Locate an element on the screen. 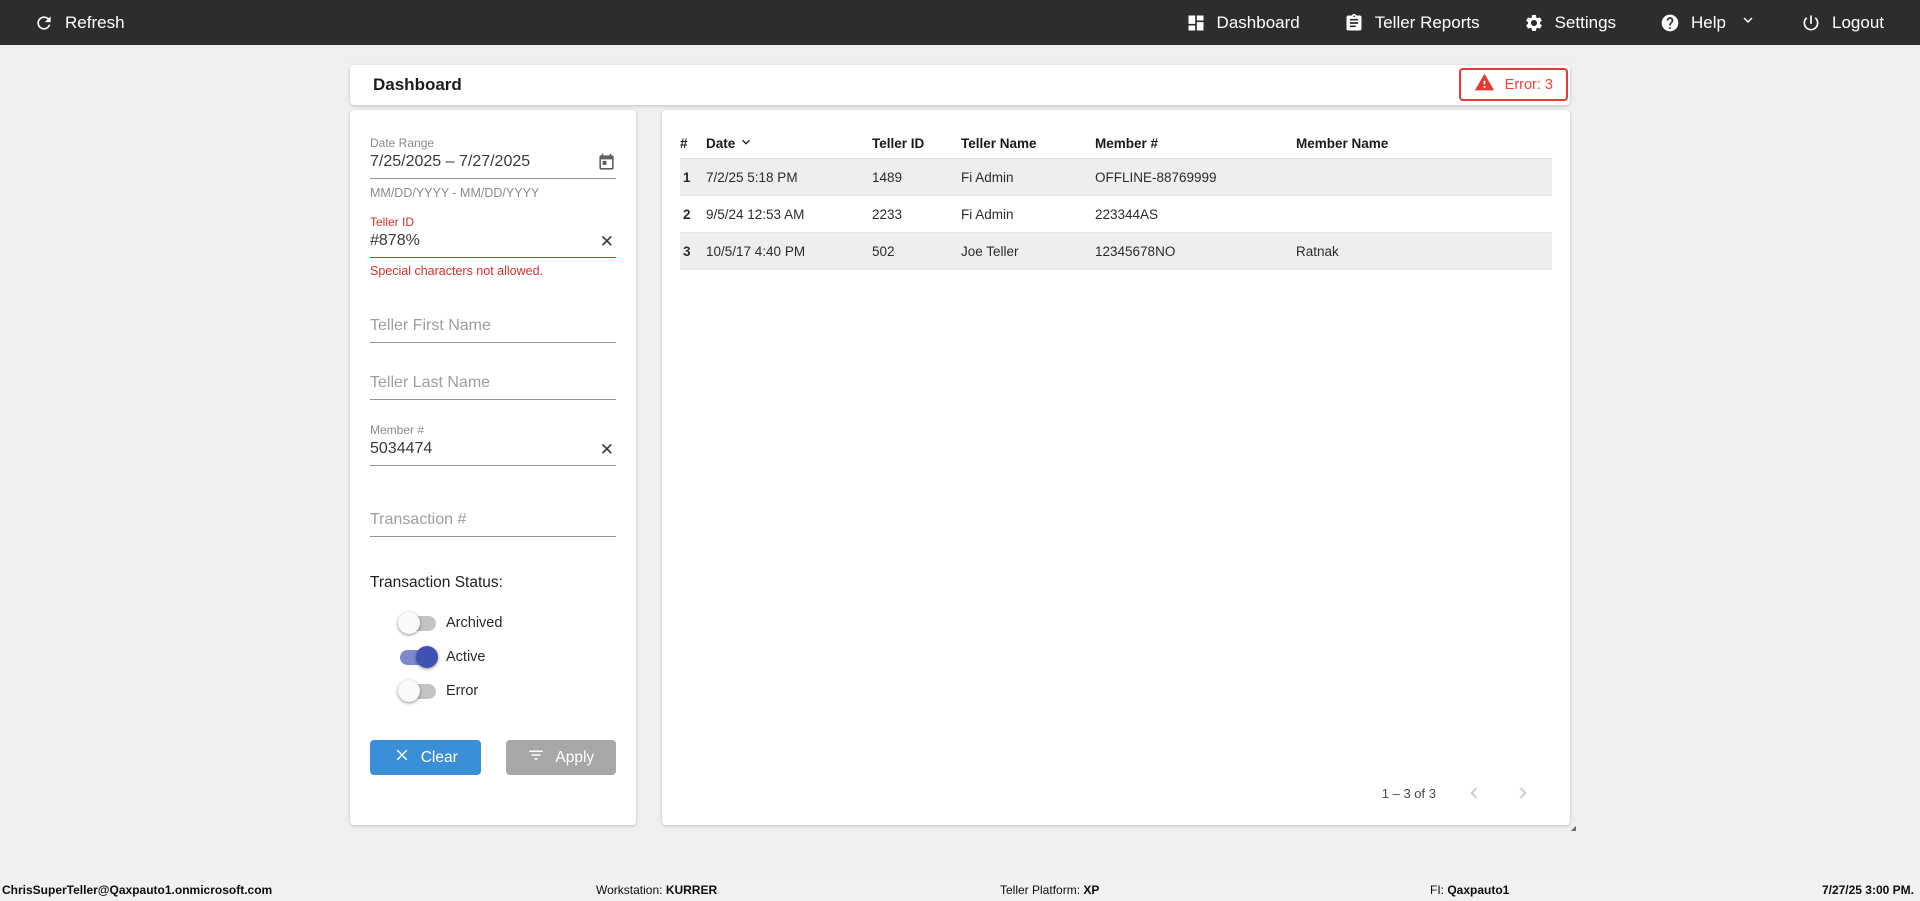 This screenshot has height=901, width=1920. help-icon is located at coordinates (1670, 23).